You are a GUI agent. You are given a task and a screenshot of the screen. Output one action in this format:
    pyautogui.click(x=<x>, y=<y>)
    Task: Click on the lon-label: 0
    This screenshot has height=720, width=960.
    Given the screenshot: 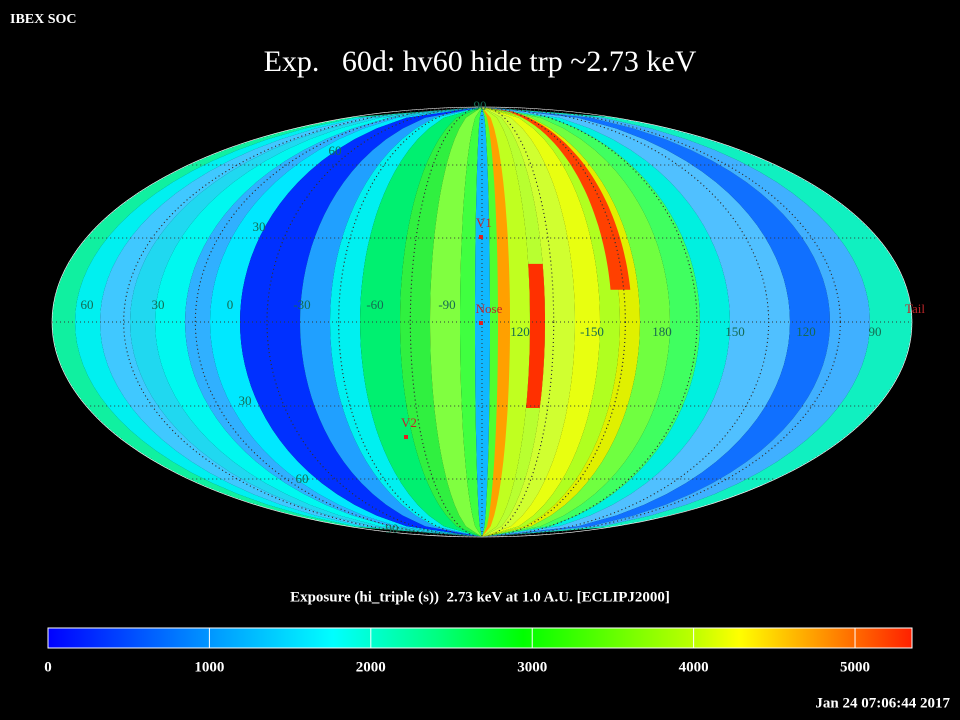 What is the action you would take?
    pyautogui.click(x=230, y=304)
    